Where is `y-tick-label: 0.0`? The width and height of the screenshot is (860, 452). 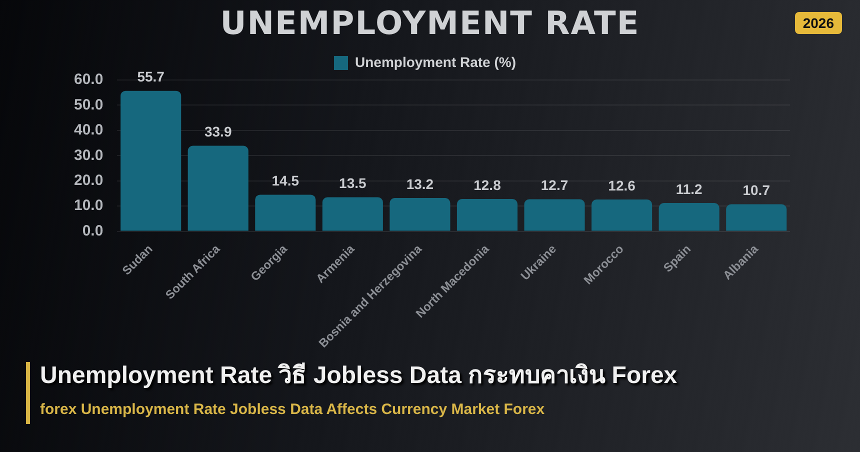 y-tick-label: 0.0 is located at coordinates (93, 231).